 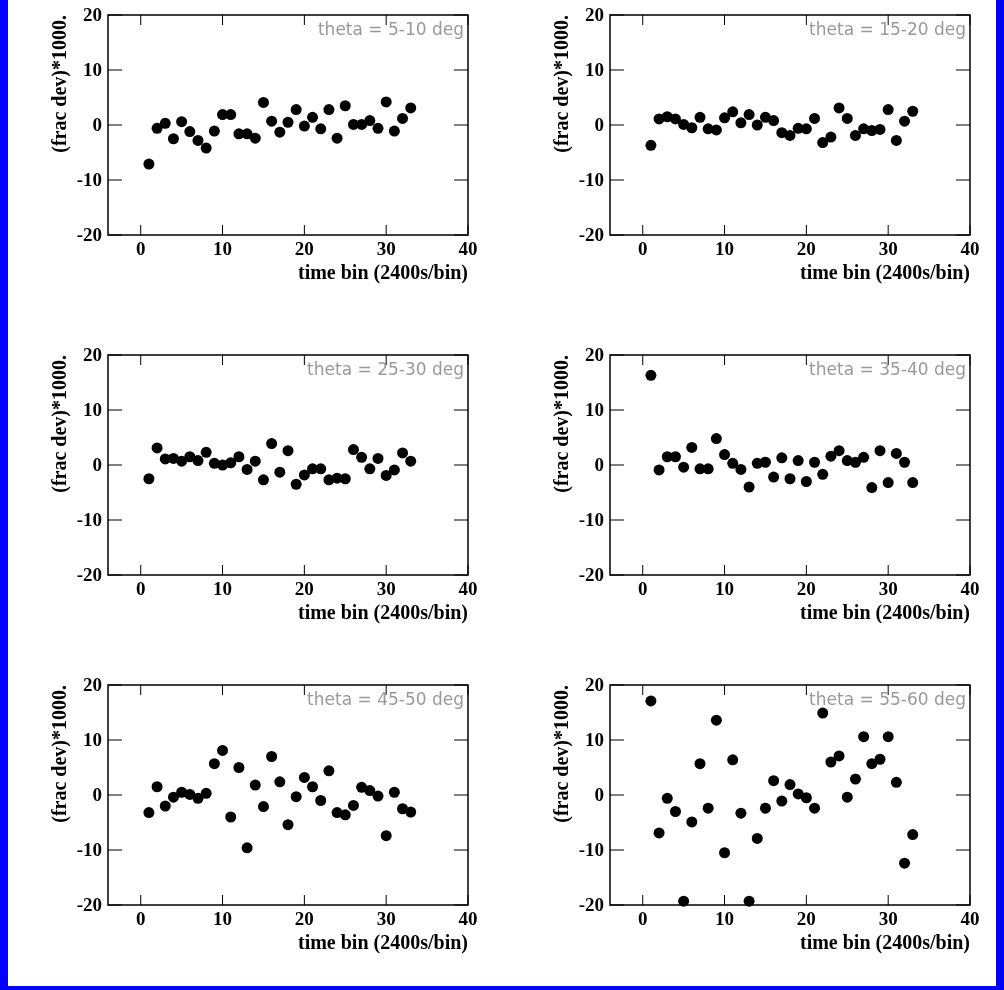 What do you see at coordinates (59, 754) in the screenshot?
I see `y-axis-title: (frac dev)*1000.` at bounding box center [59, 754].